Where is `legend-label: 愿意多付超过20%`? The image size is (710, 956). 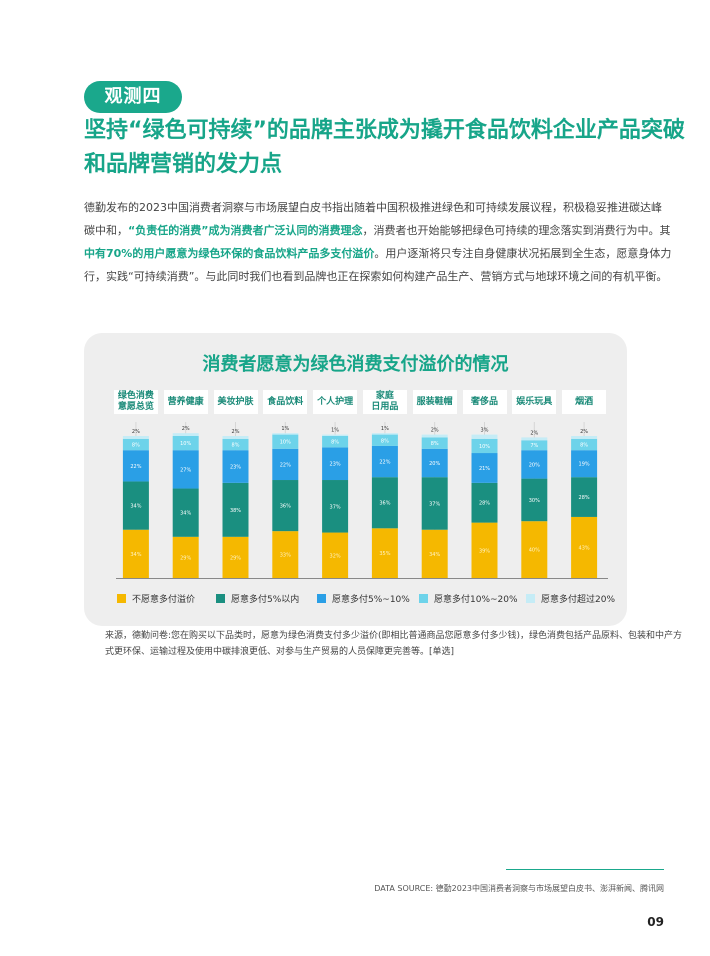
legend-label: 愿意多付超过20% is located at coordinates (578, 600).